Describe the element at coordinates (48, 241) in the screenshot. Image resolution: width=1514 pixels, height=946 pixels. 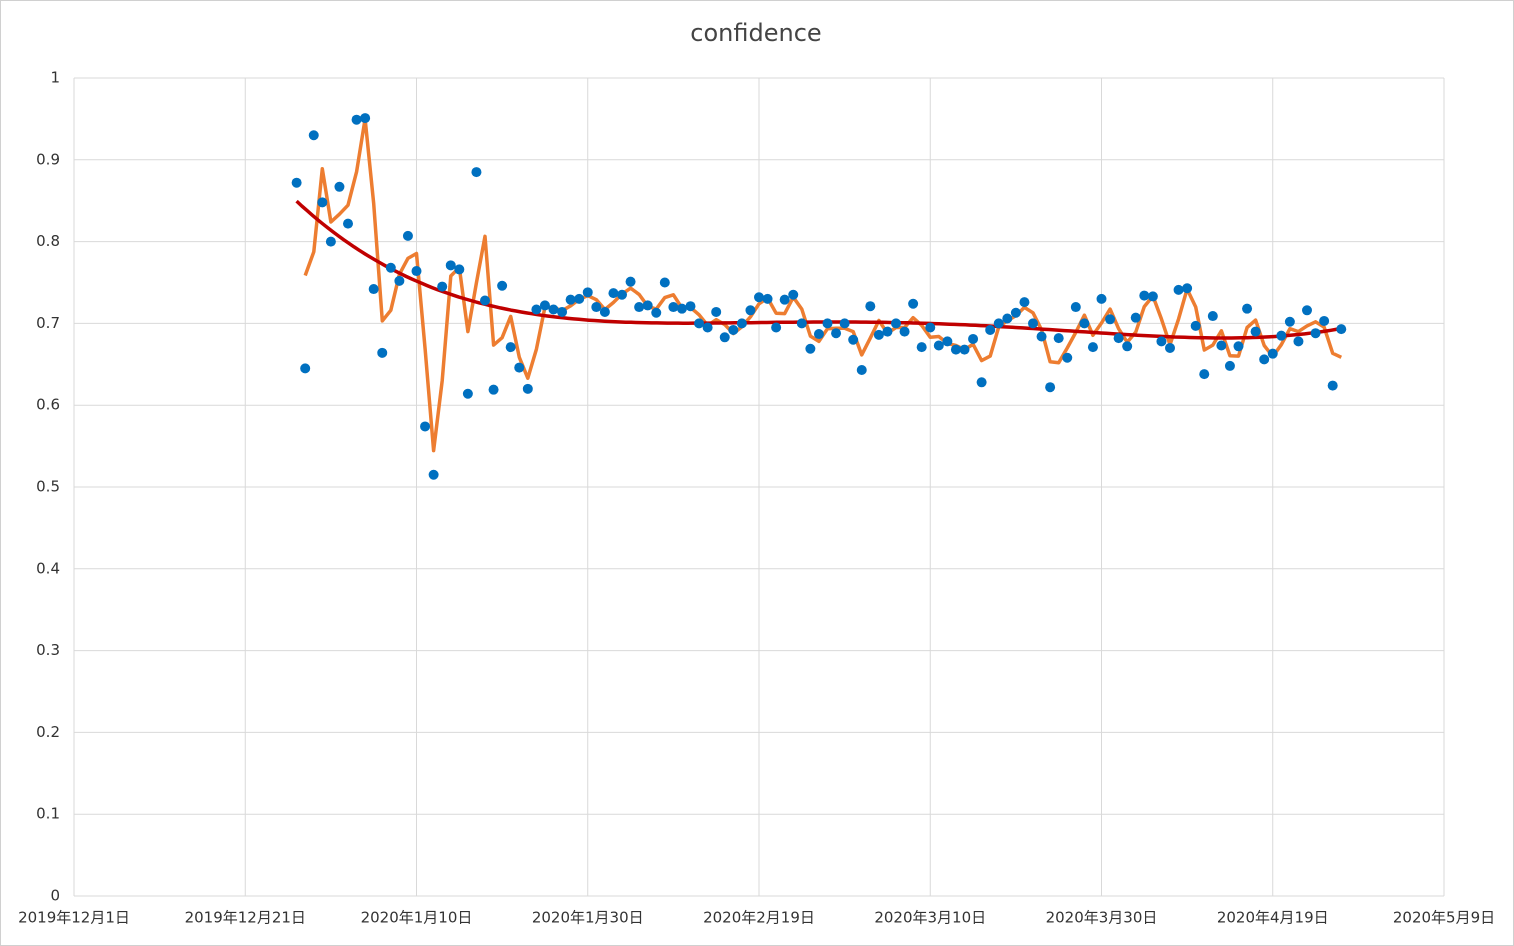
I see `y-tick-label: 0.8` at that location.